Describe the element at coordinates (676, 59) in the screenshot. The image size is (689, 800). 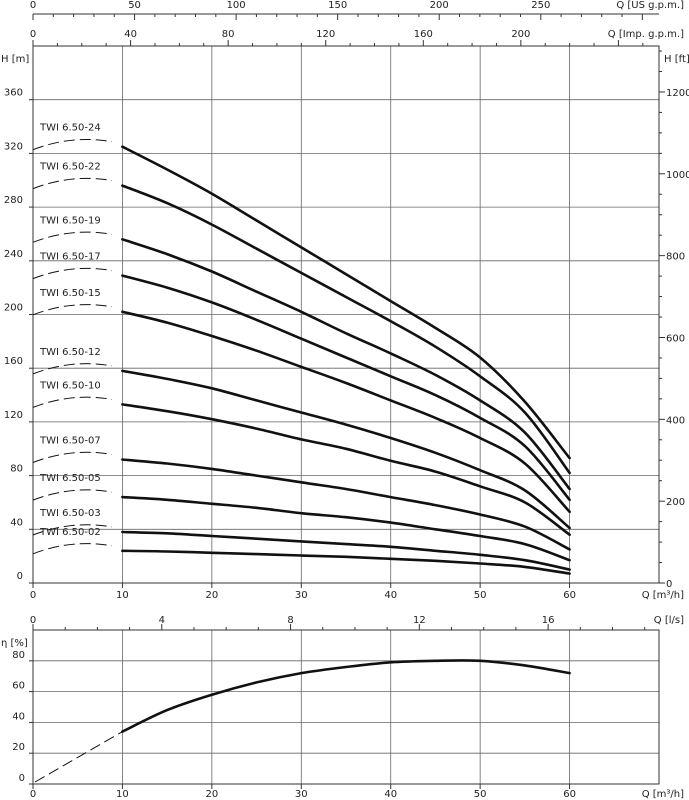
I see `right-axis-label: H [ft]` at that location.